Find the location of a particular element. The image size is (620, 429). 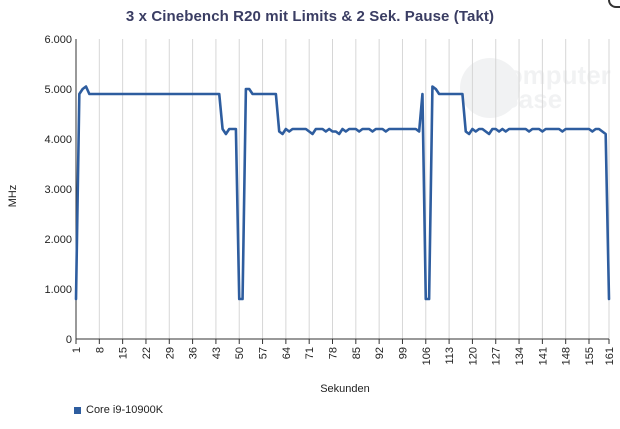

legend-swatch is located at coordinates (77, 410).